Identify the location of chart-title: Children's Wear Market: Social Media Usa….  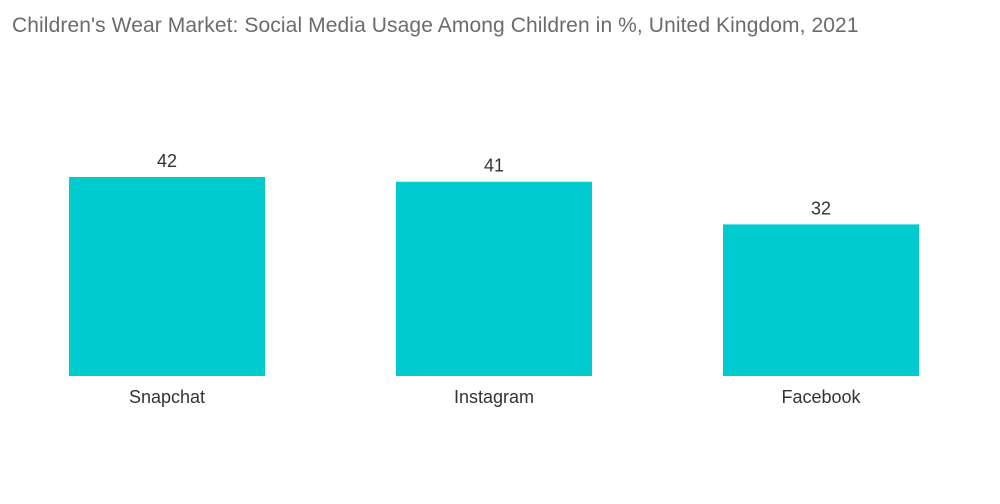
(435, 25).